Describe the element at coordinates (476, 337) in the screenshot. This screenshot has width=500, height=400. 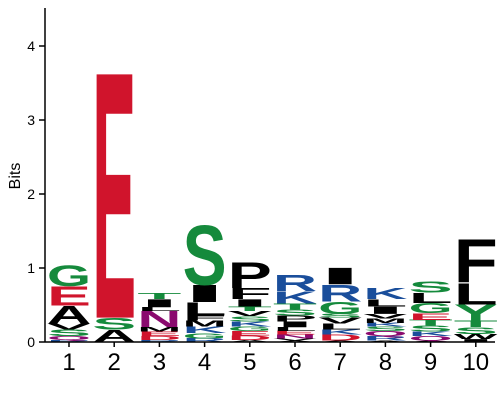
I see `logo-letter-W: W` at that location.